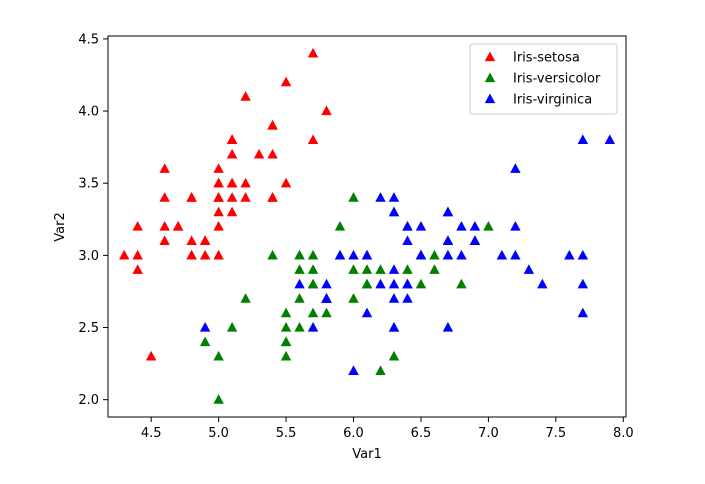  What do you see at coordinates (387, 429) in the screenshot?
I see `x-axis-ticks: 4.5 5.0 5.5 6.0 6.5 7.0 7.5 8.0` at bounding box center [387, 429].